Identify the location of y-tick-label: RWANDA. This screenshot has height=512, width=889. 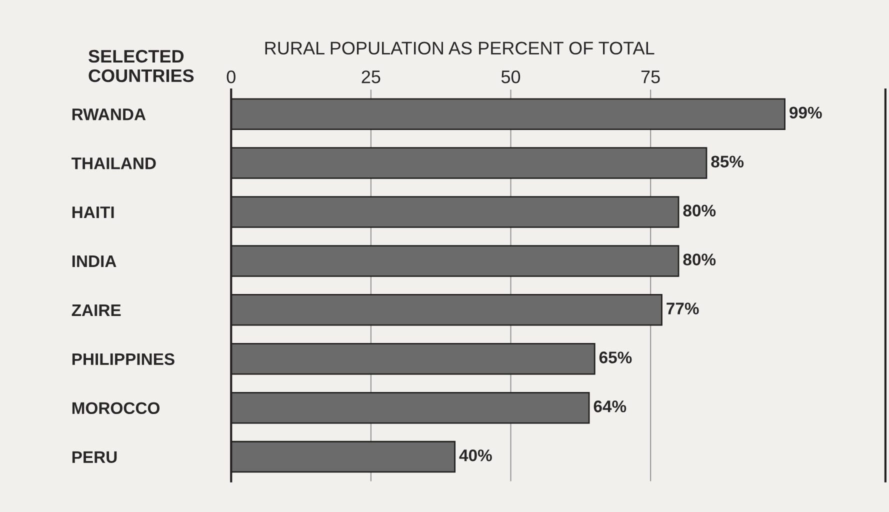
(109, 114).